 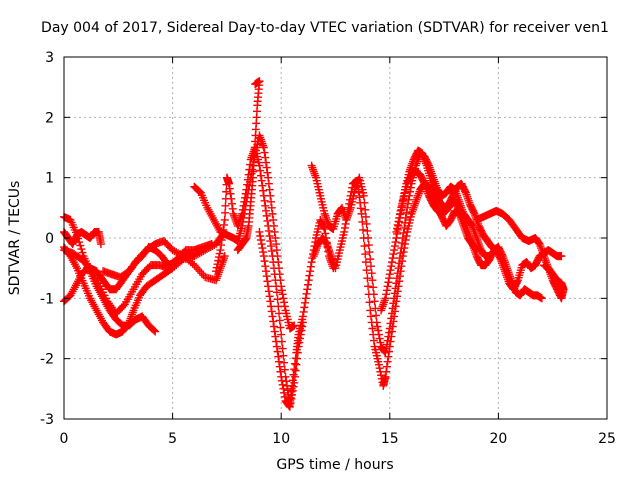 What do you see at coordinates (47, 299) in the screenshot?
I see `y-tick-label: -1` at bounding box center [47, 299].